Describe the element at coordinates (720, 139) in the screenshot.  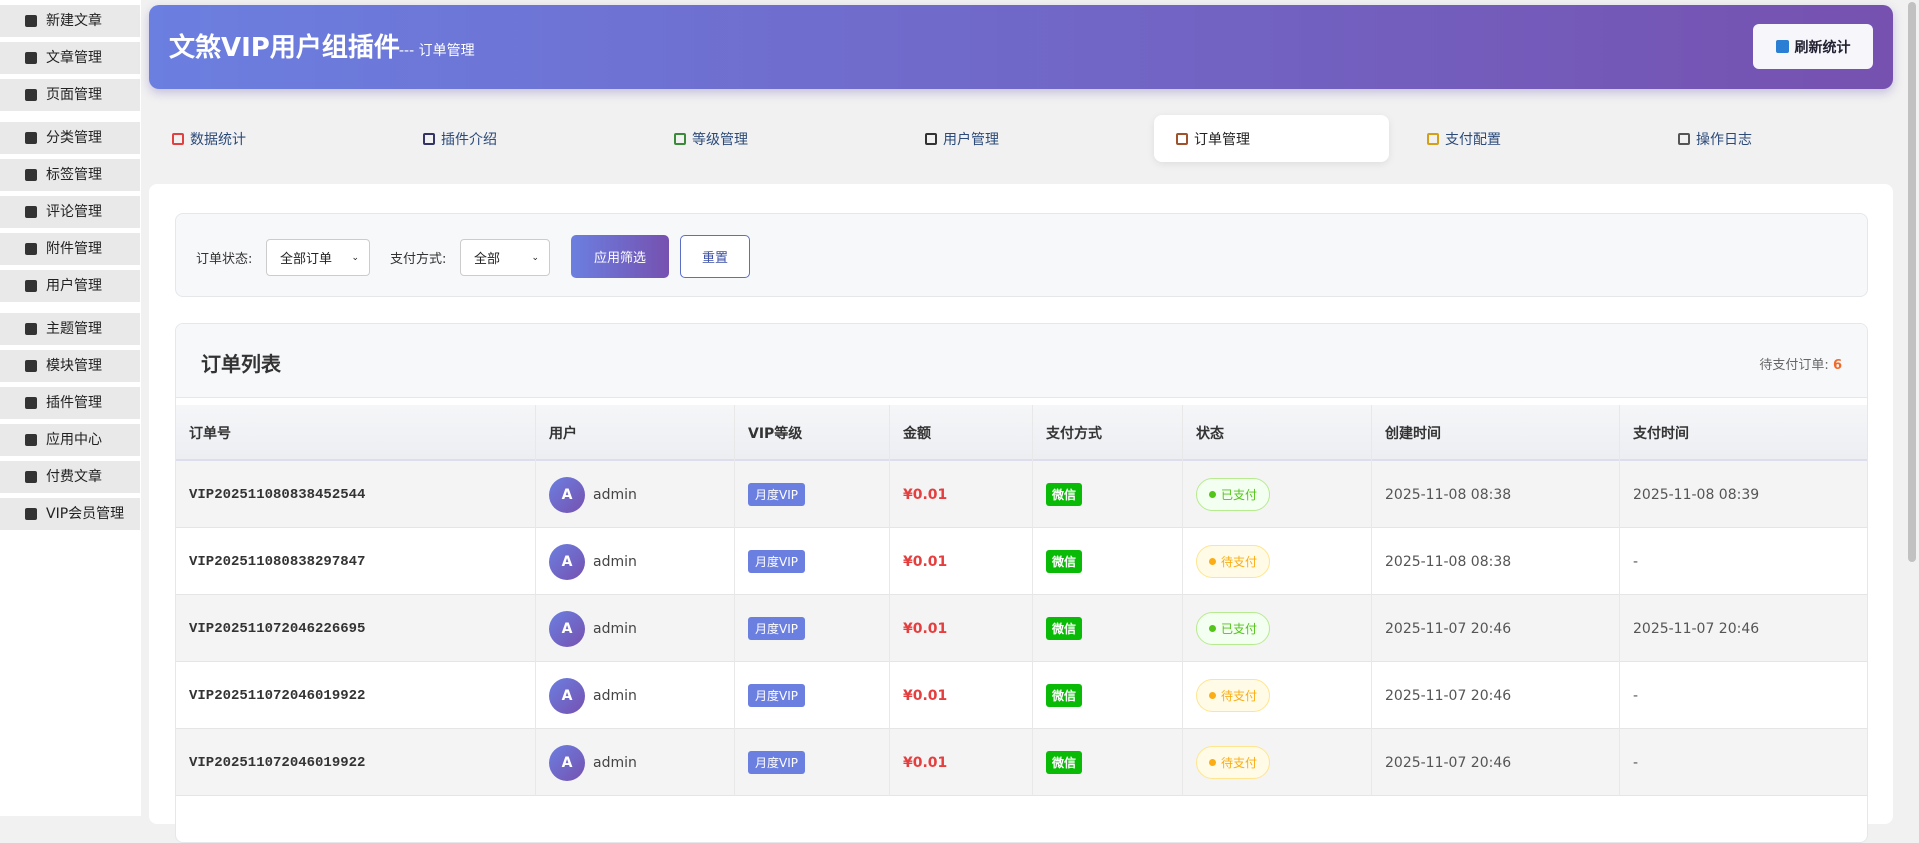
I see `tab-label: 等级管理` at that location.